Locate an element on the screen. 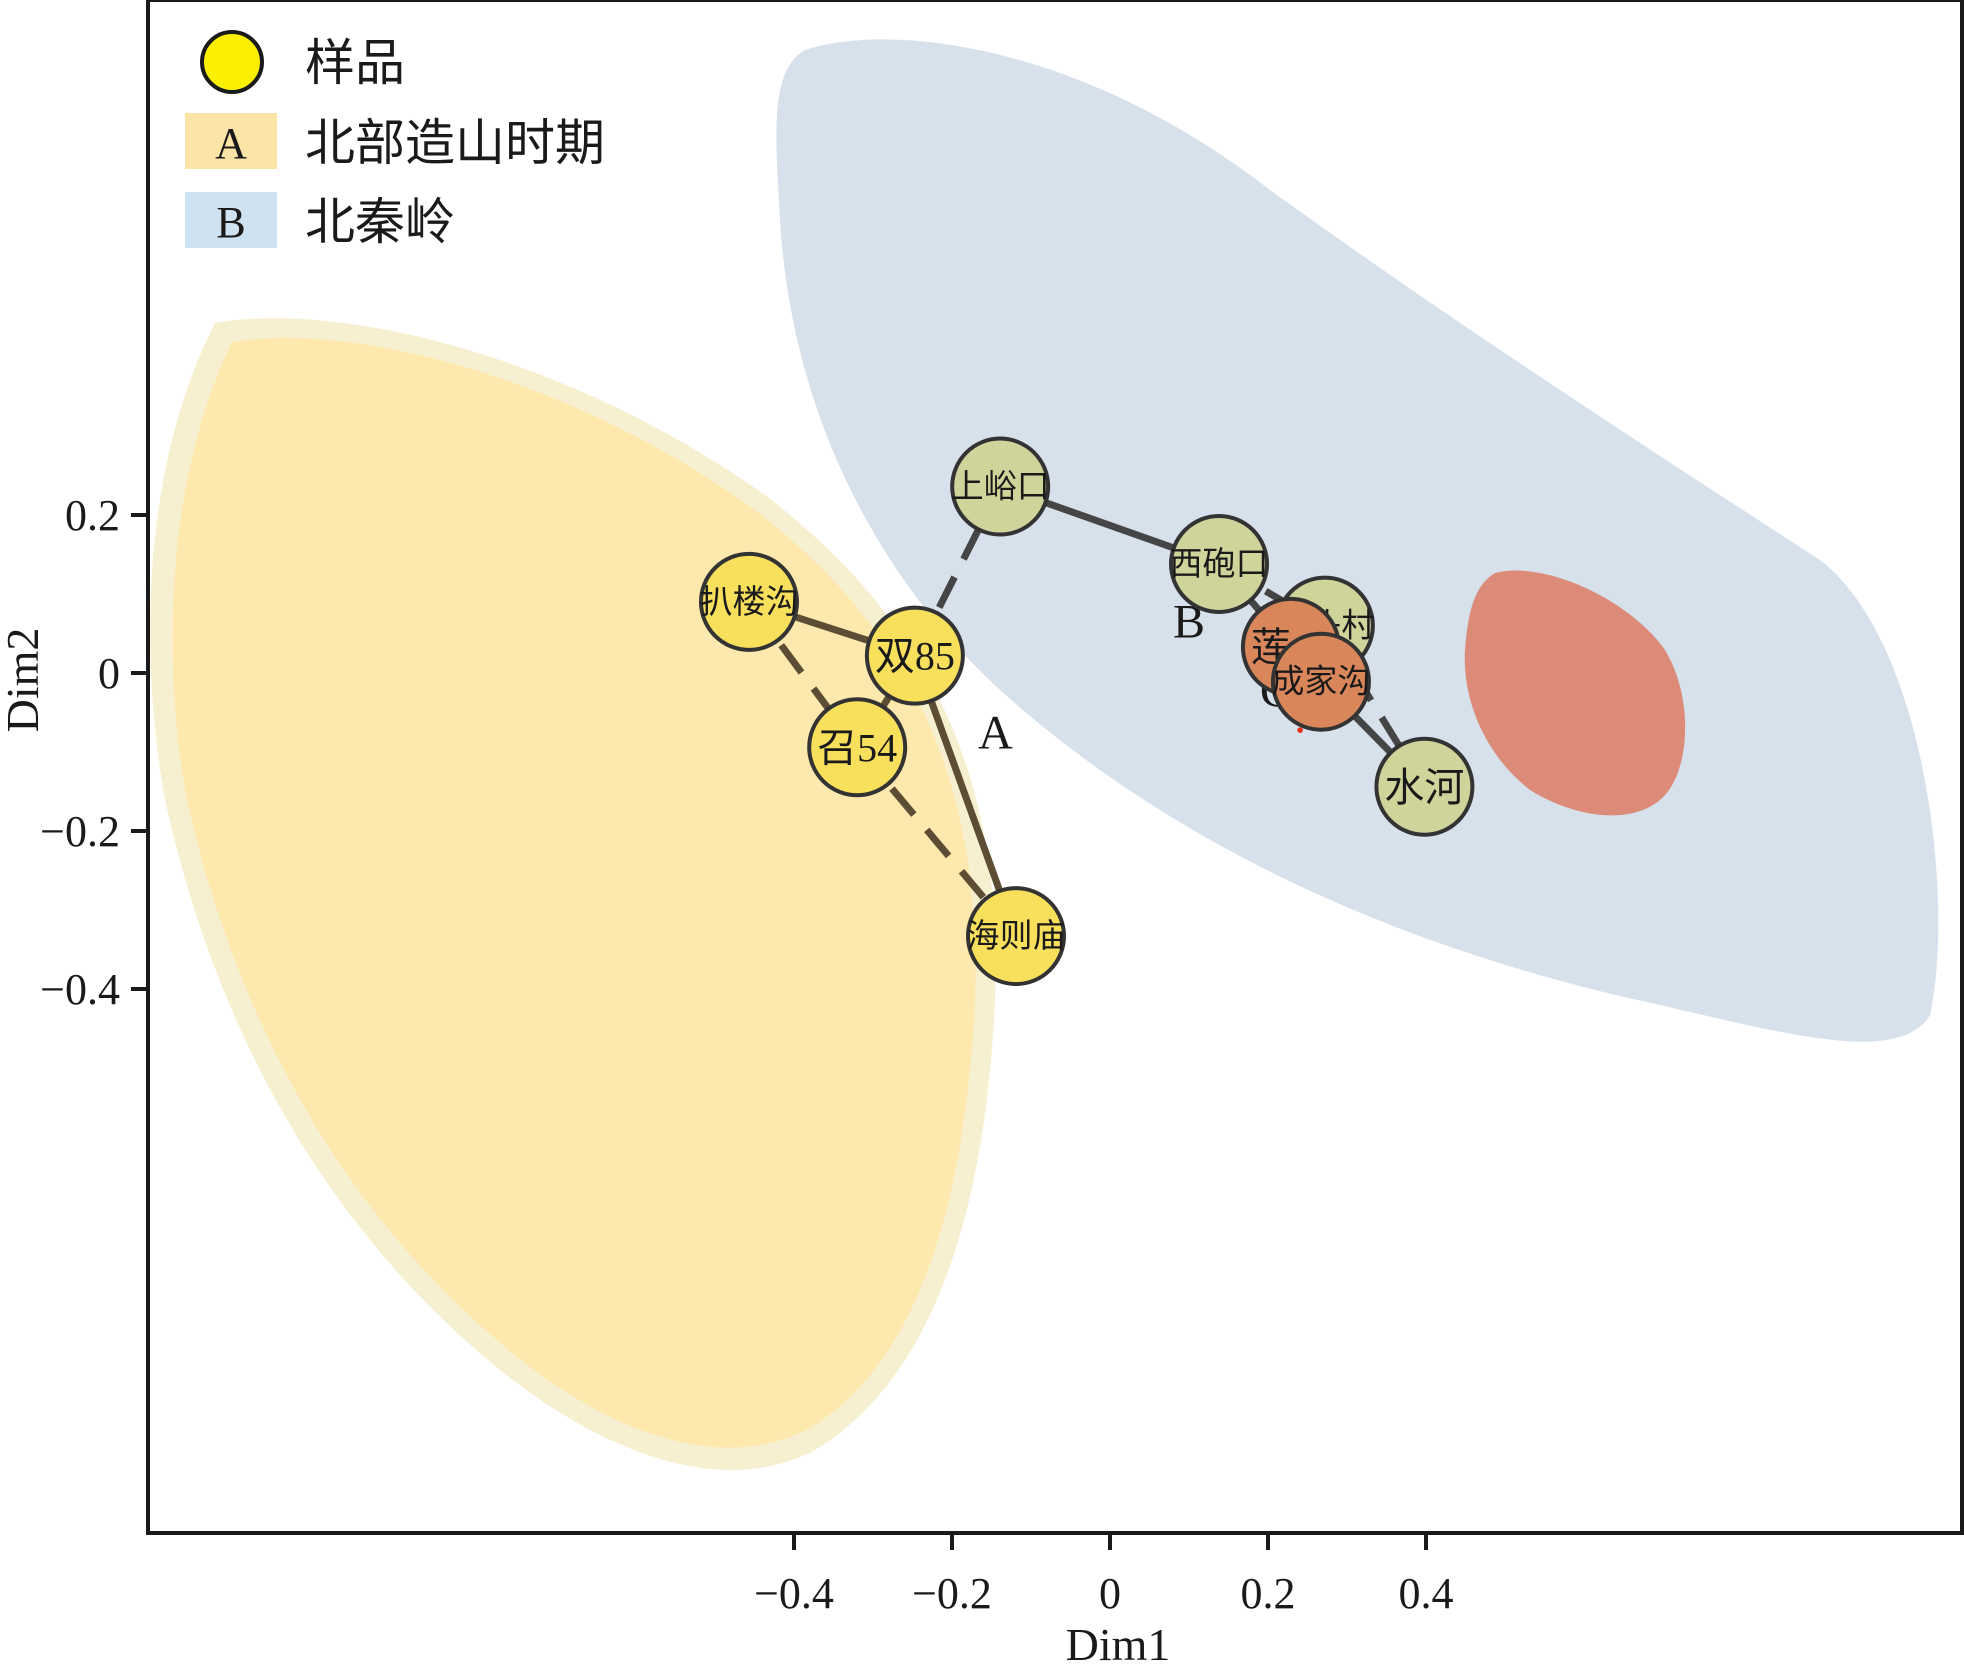 The image size is (1964, 1665). node-label: 上峪口 is located at coordinates (1000, 488).